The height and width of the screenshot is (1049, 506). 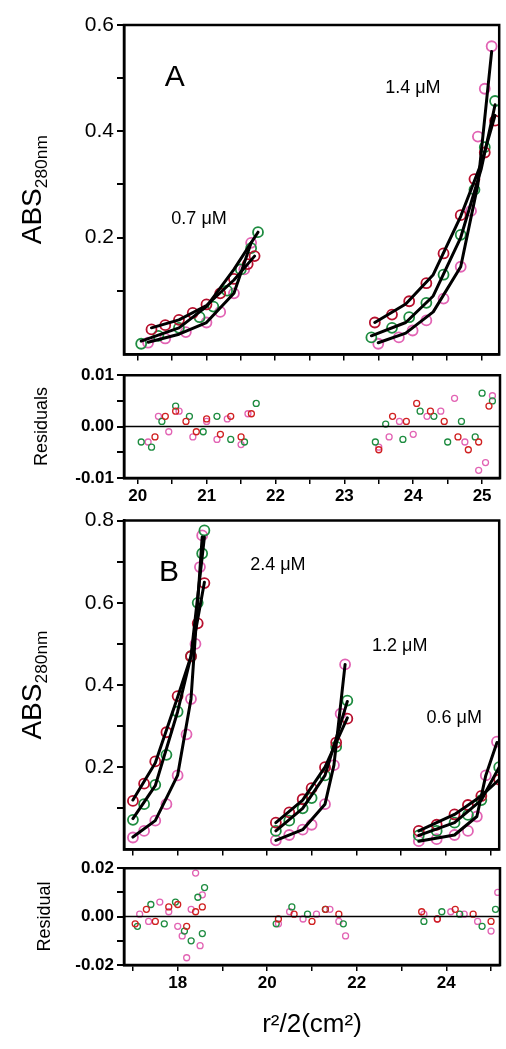 I want to click on annotation: B, so click(x=169, y=571).